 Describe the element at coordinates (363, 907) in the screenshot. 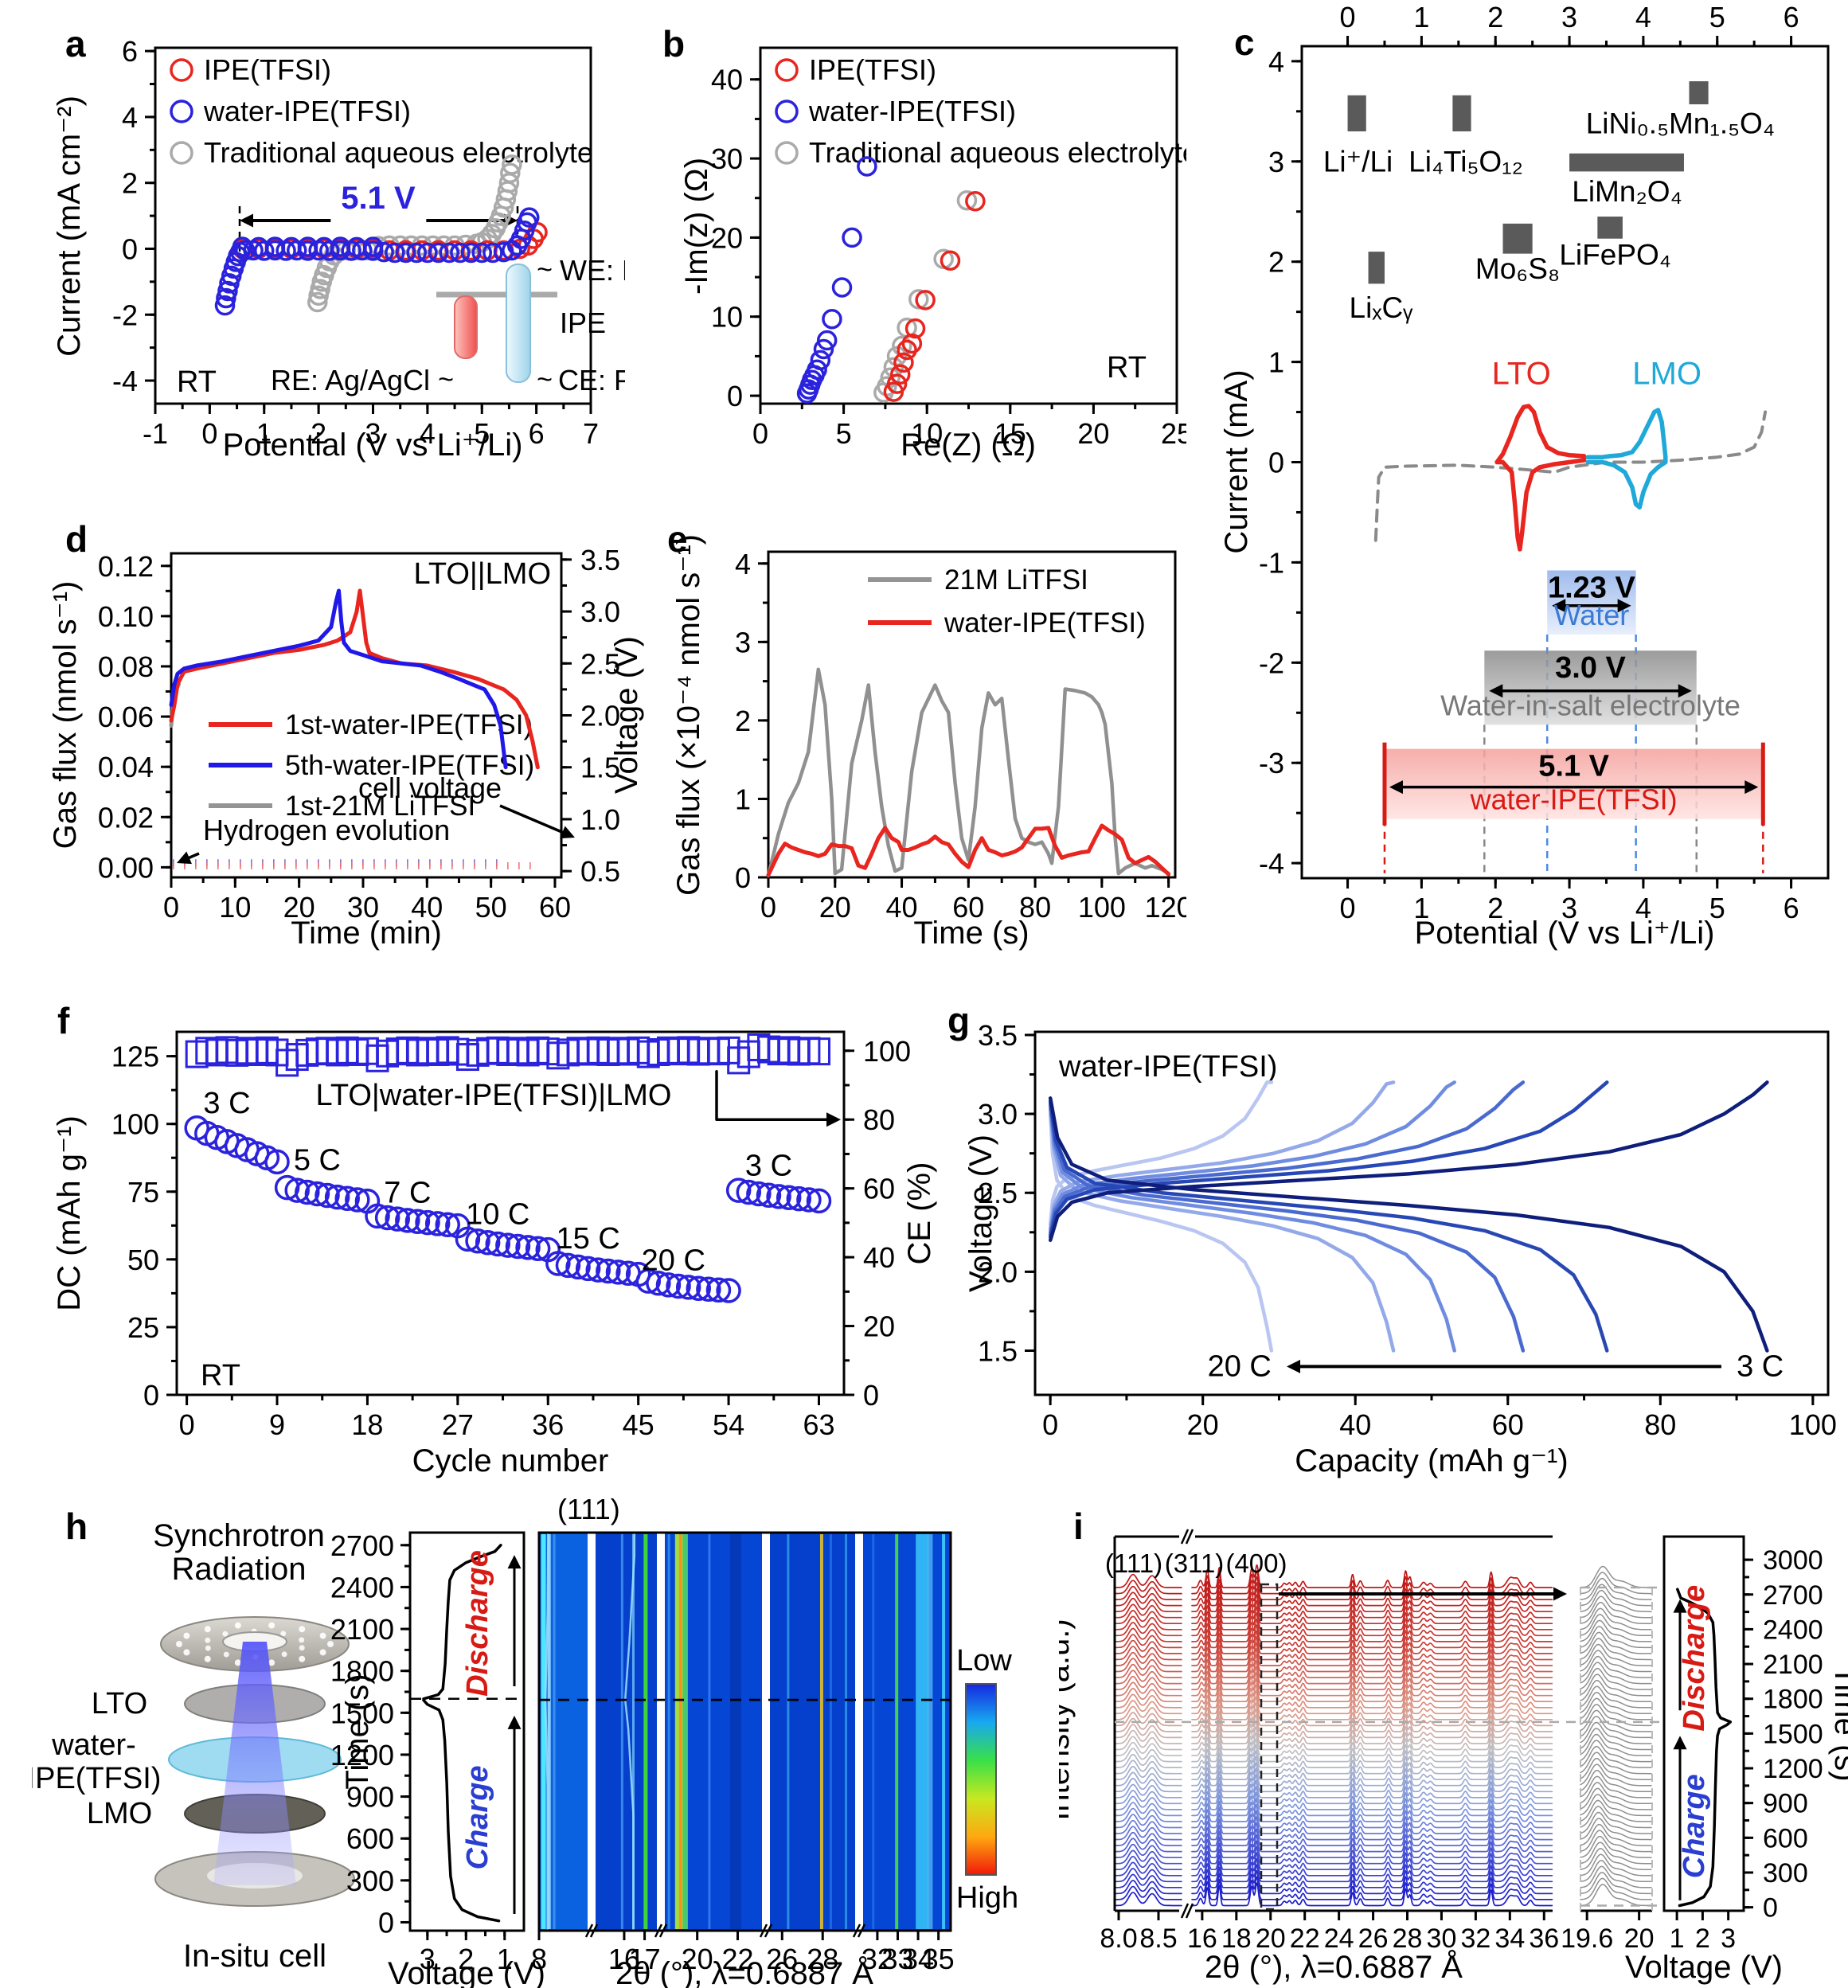

I see `svg-text: 30` at that location.